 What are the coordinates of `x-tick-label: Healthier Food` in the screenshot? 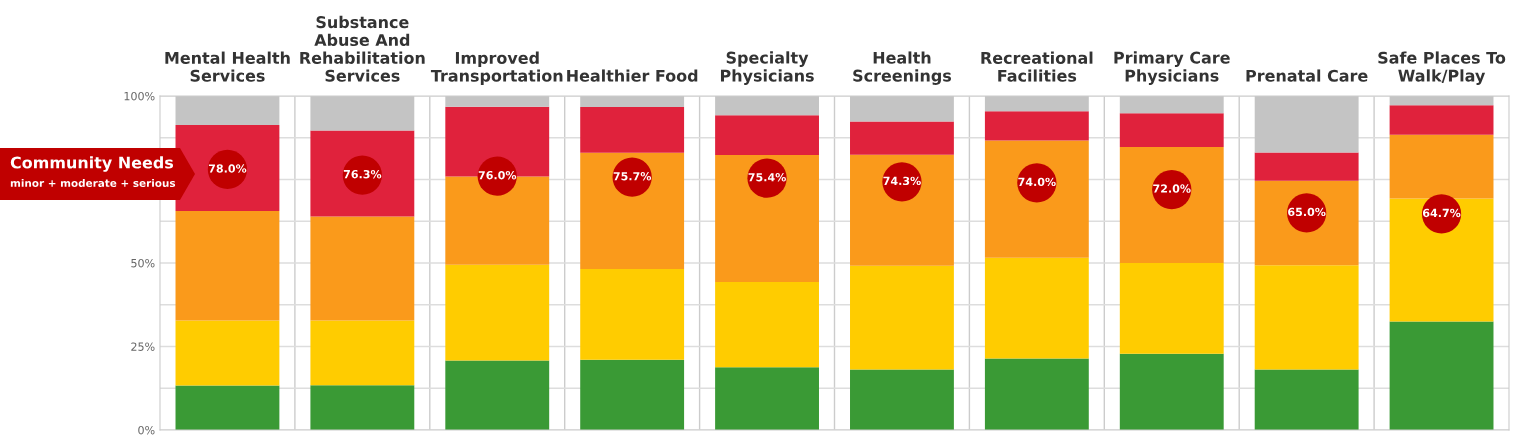 It's located at (632, 75).